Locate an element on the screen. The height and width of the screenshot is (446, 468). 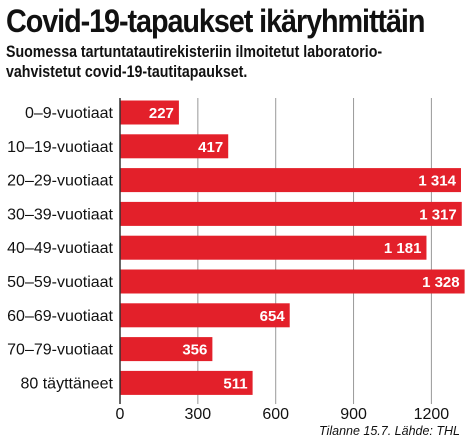
category-label: 0–9-vuotiaat is located at coordinates (69, 113).